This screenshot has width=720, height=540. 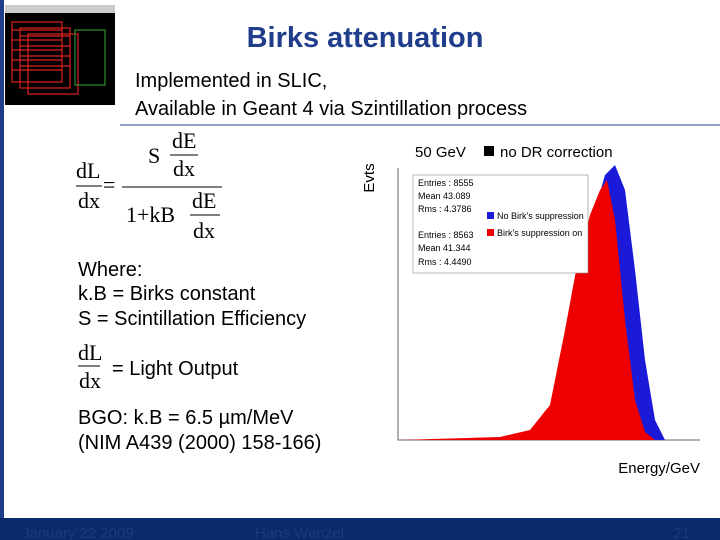 What do you see at coordinates (299, 532) in the screenshot?
I see `footer-author: Hans Wenzel` at bounding box center [299, 532].